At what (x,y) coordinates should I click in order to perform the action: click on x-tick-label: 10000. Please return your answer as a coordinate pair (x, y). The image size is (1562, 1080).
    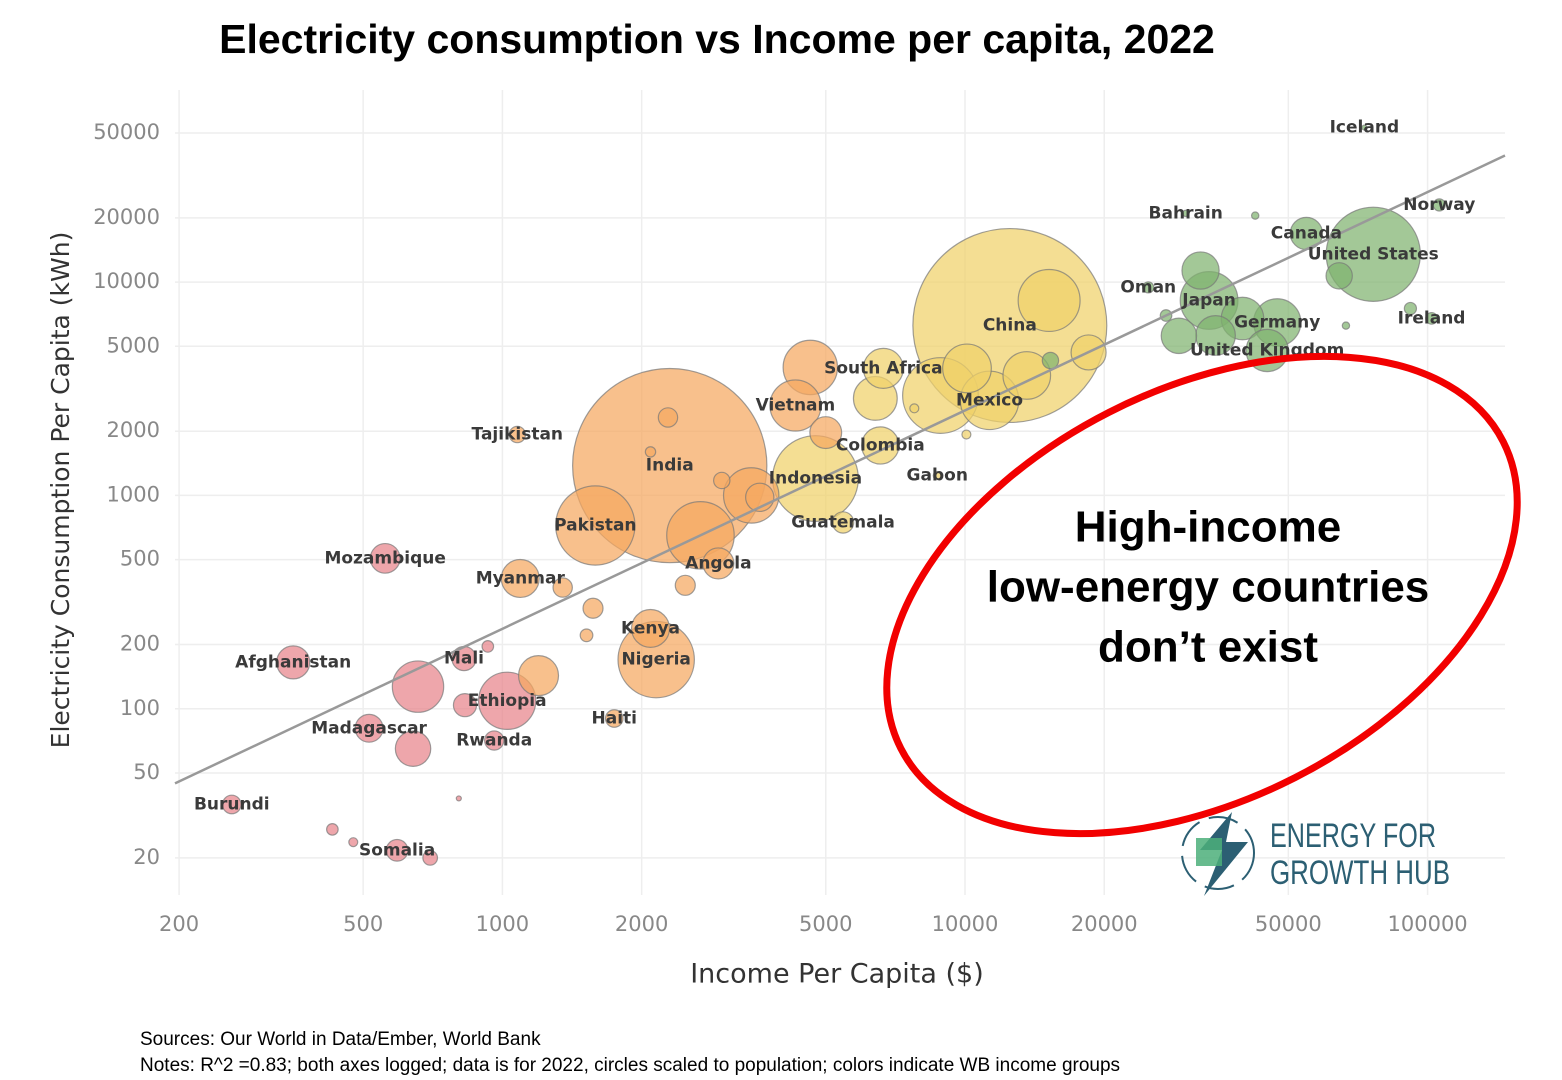
    Looking at the image, I should click on (965, 924).